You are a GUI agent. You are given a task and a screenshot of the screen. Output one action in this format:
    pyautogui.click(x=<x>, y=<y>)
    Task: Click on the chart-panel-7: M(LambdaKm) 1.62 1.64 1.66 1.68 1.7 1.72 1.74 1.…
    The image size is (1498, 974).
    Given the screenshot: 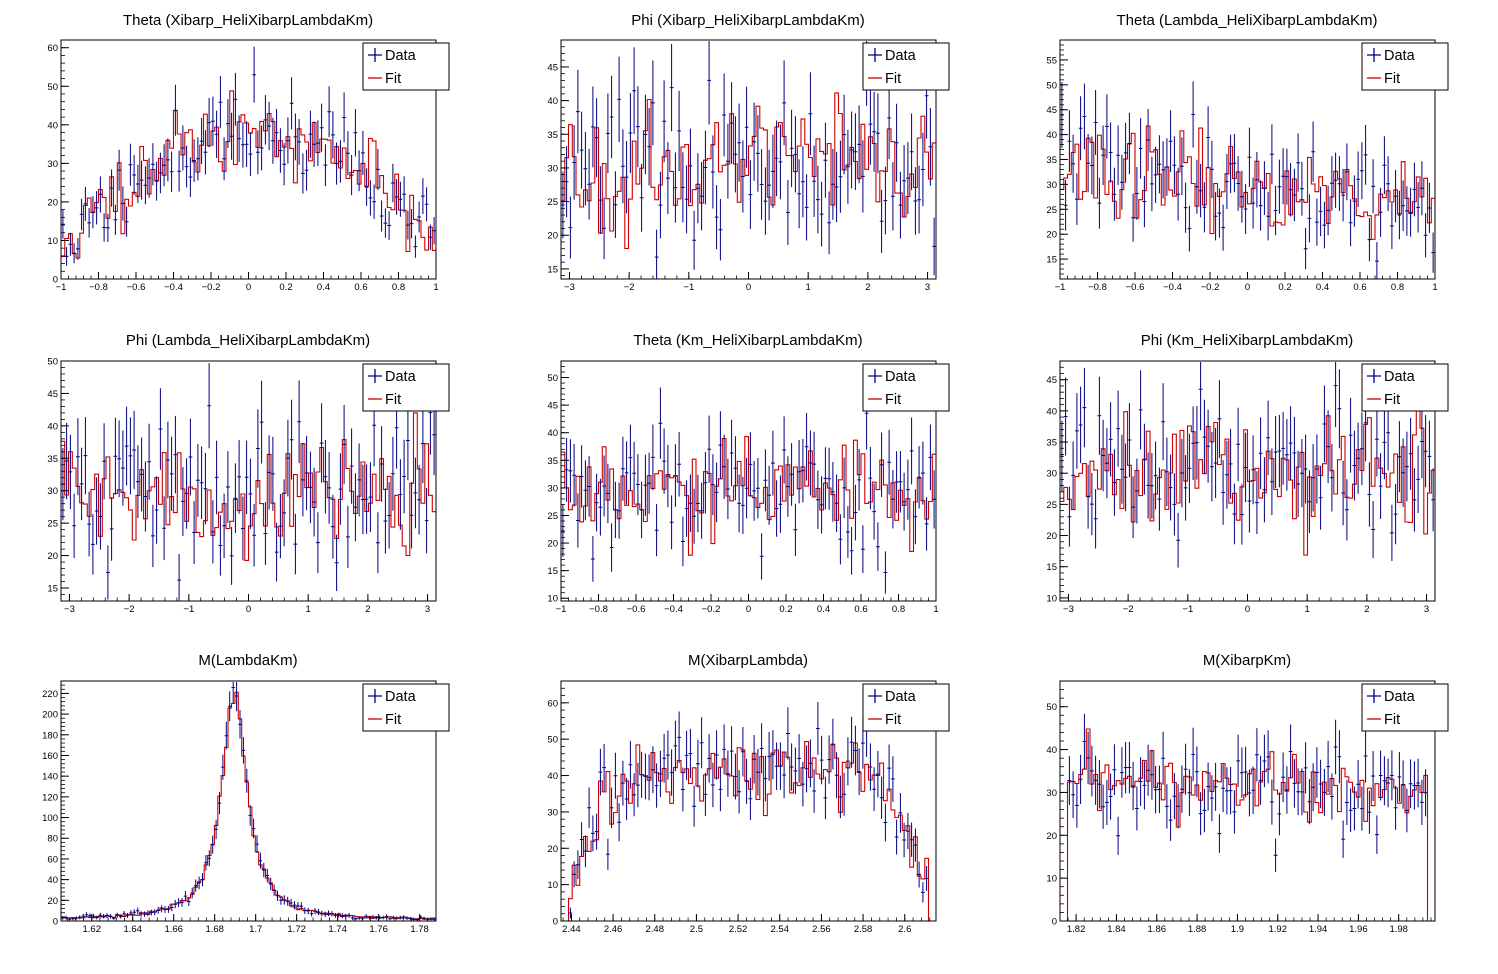 What is the action you would take?
    pyautogui.click(x=246, y=793)
    